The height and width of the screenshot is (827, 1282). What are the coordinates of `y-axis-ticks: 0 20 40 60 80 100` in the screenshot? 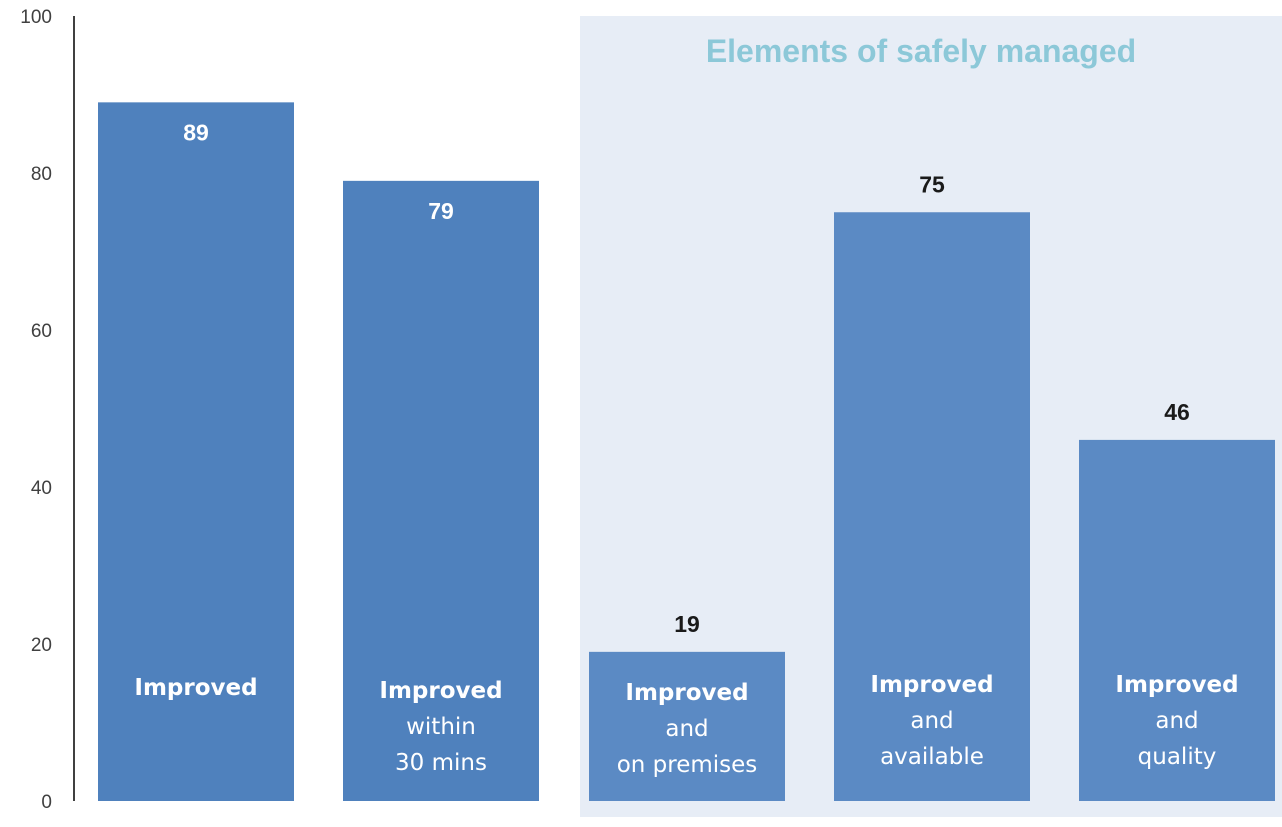 It's located at (36, 410).